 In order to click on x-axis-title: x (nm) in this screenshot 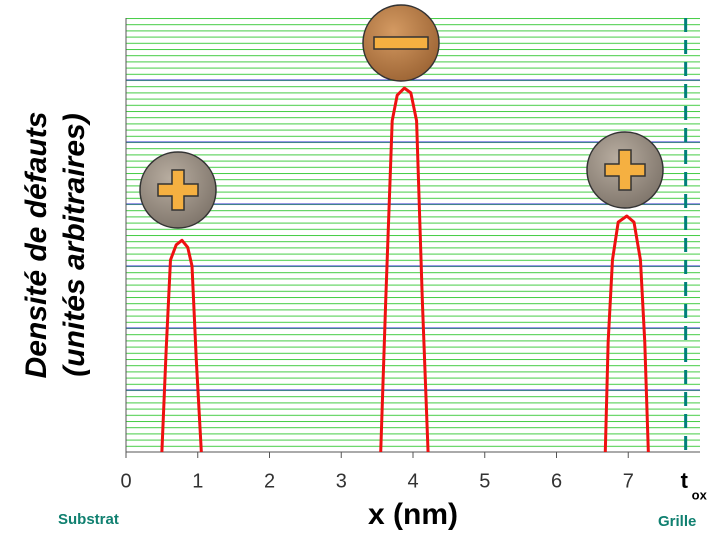, I will do `click(413, 514)`.